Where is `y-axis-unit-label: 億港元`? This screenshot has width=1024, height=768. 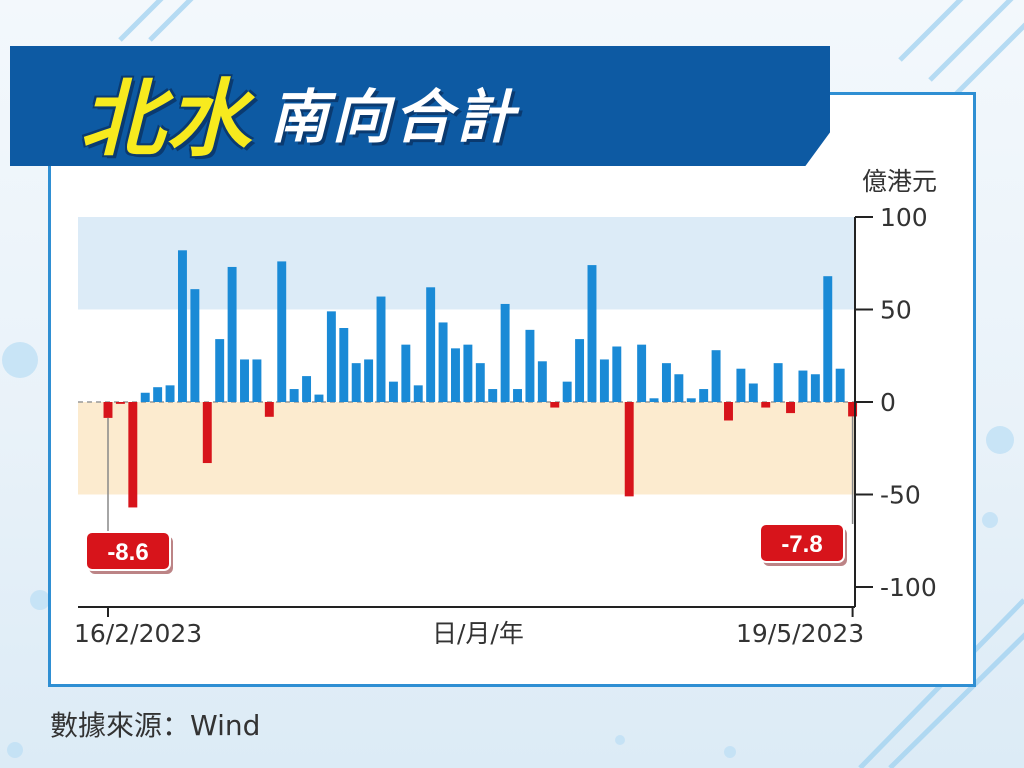 y-axis-unit-label: 億港元 is located at coordinates (899, 181).